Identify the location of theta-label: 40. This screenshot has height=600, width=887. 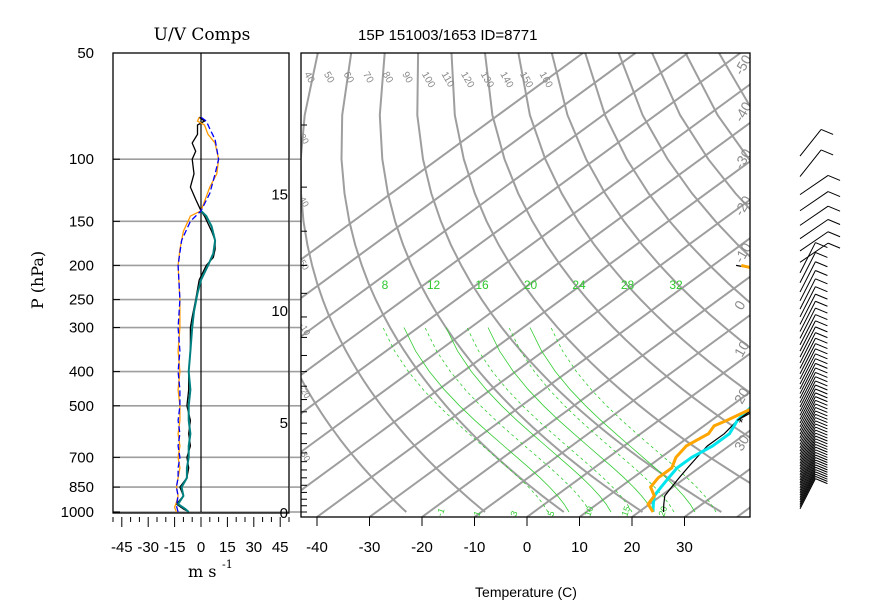
(308, 78).